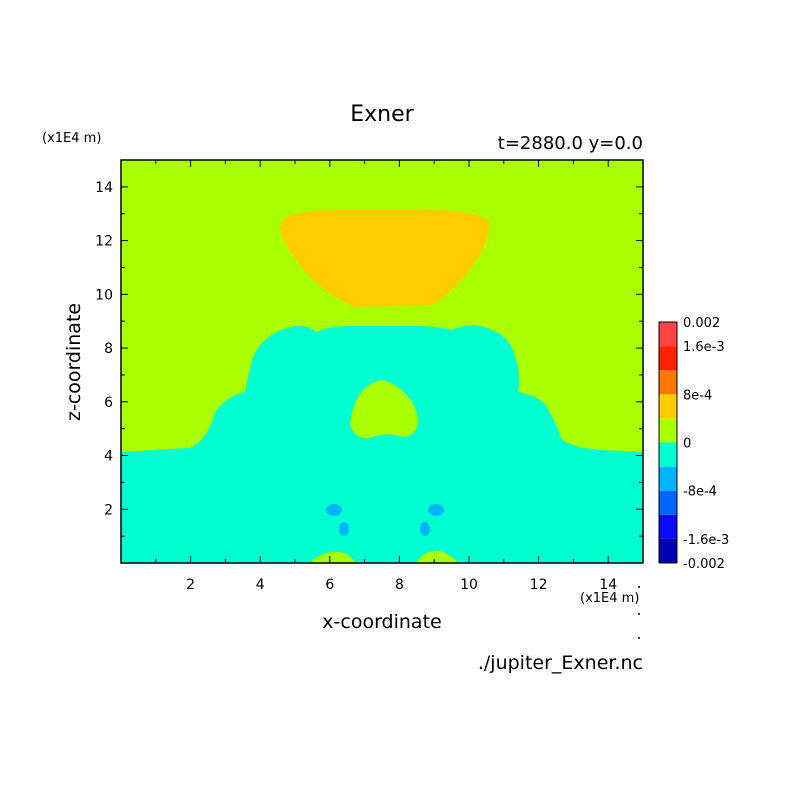  What do you see at coordinates (108, 457) in the screenshot?
I see `y-tick-label: 4` at bounding box center [108, 457].